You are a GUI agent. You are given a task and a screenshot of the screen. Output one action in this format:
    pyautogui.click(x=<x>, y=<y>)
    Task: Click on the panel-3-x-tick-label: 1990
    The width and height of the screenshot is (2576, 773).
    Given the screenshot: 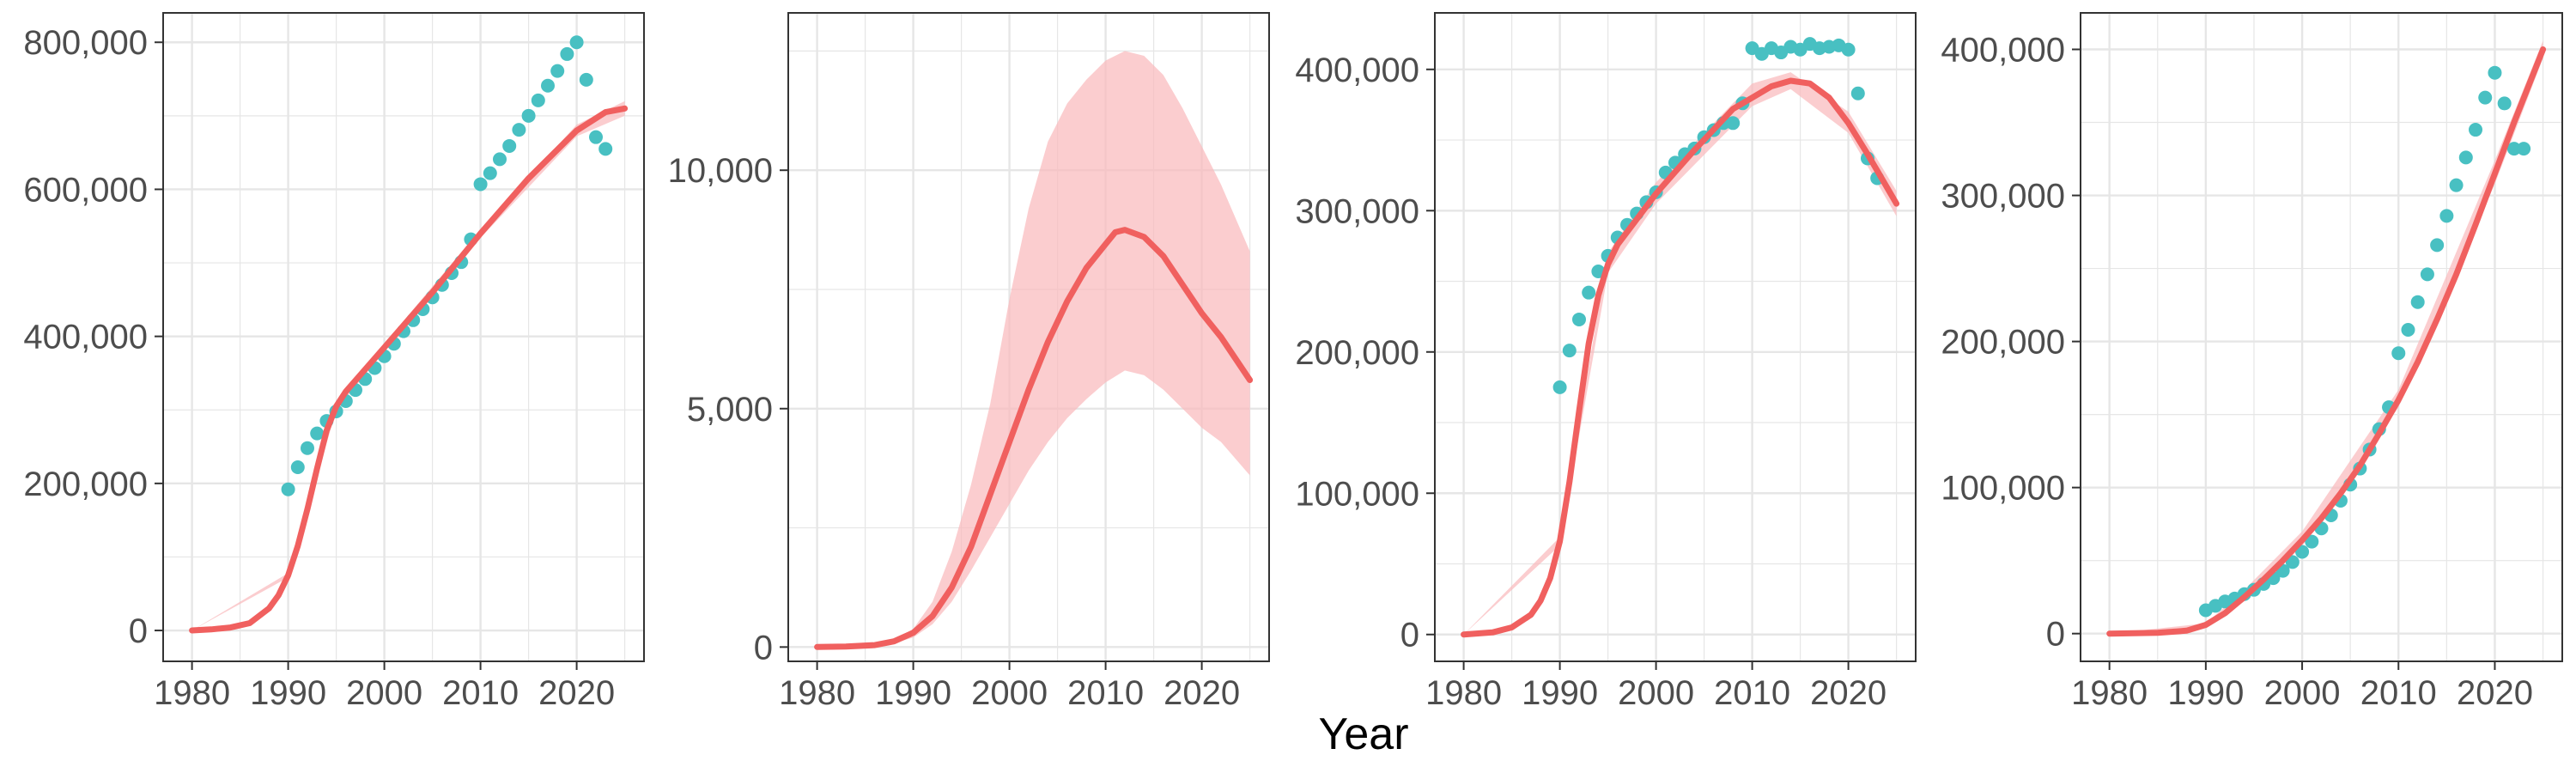 What is the action you would take?
    pyautogui.click(x=1560, y=693)
    